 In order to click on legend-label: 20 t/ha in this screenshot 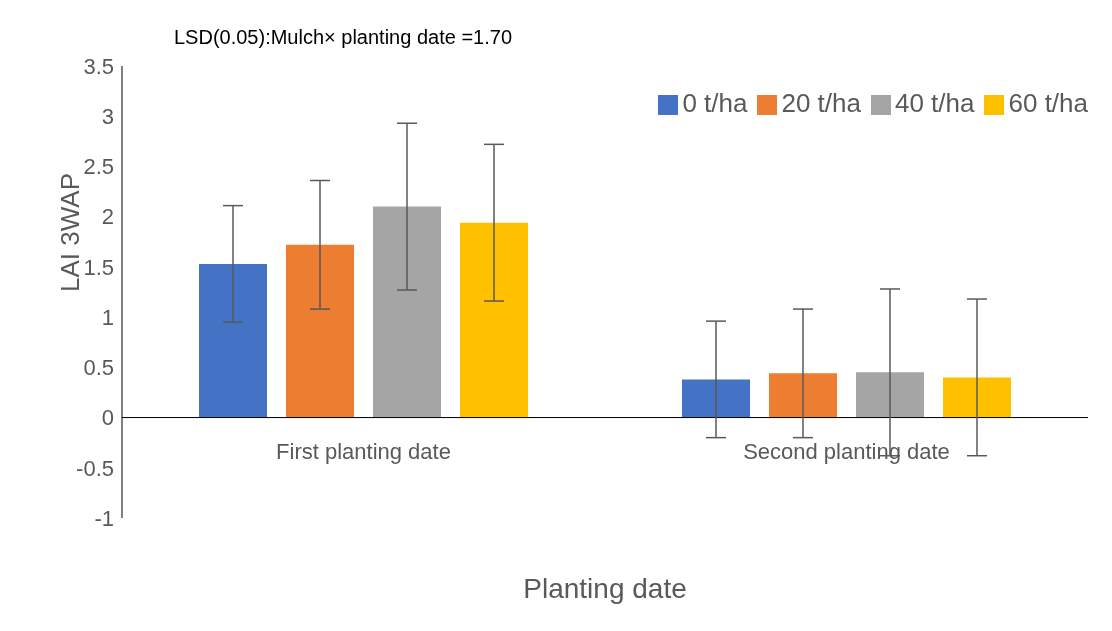, I will do `click(821, 103)`.